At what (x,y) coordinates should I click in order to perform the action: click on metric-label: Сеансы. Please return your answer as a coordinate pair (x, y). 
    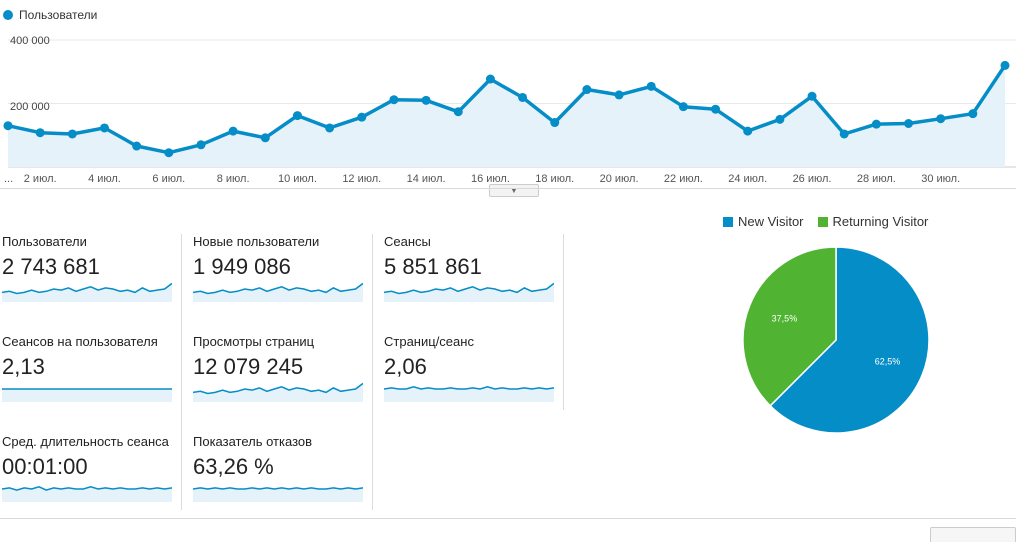
    Looking at the image, I should click on (407, 241).